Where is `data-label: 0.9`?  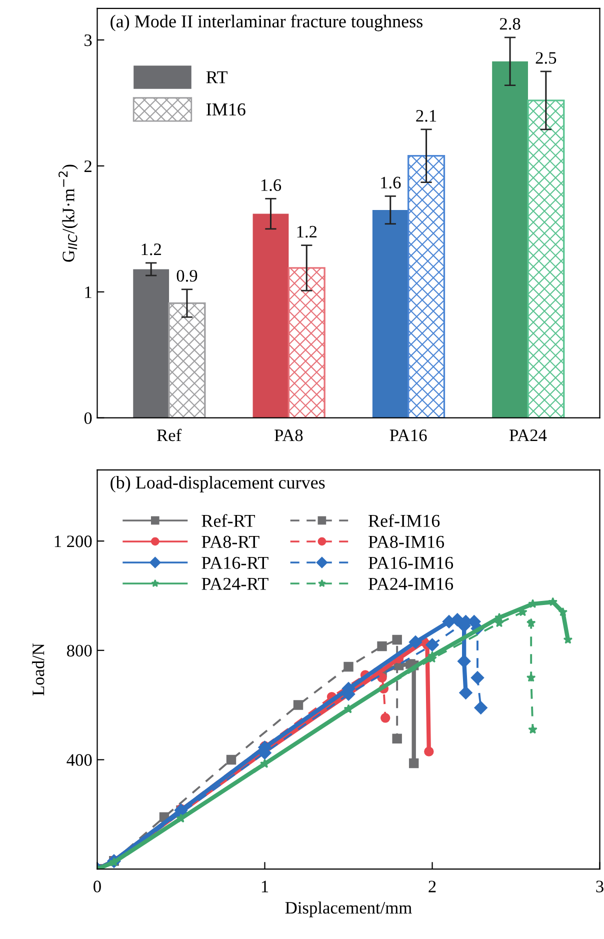
data-label: 0.9 is located at coordinates (187, 276).